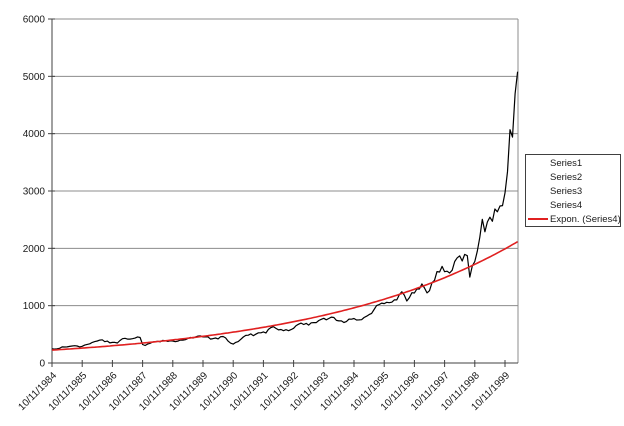  Describe the element at coordinates (566, 164) in the screenshot. I see `legend-label: Series1` at that location.